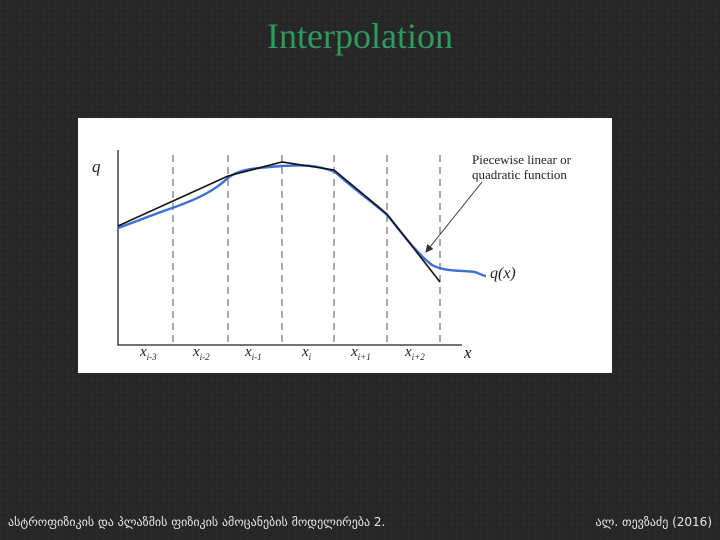  Describe the element at coordinates (454, 217) in the screenshot. I see `annotation-arrow` at that location.